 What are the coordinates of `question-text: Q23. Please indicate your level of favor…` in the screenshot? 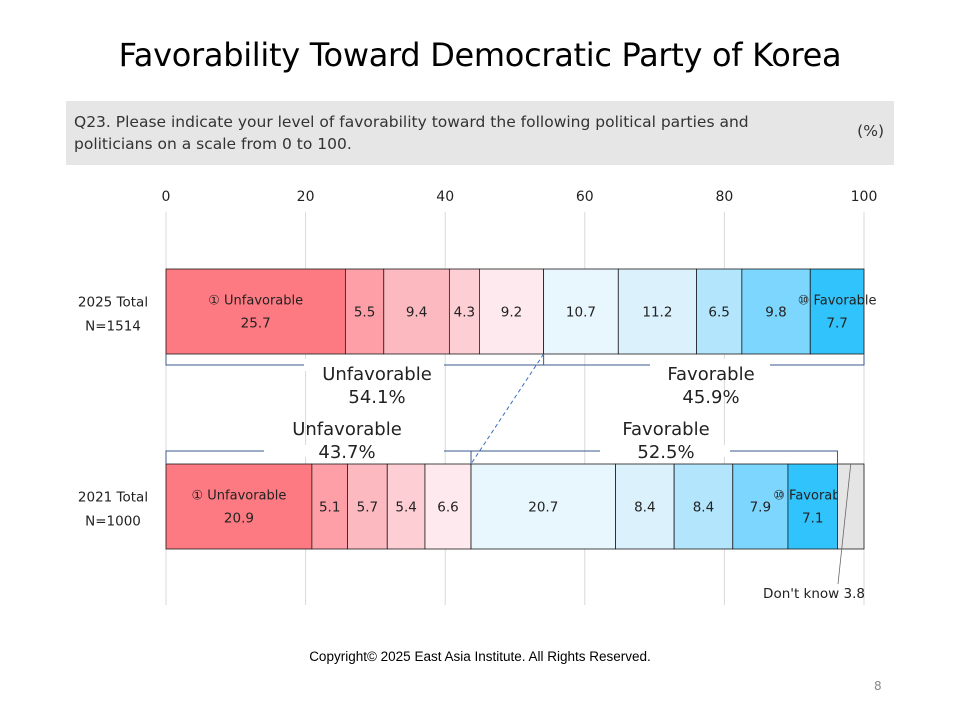 It's located at (411, 133).